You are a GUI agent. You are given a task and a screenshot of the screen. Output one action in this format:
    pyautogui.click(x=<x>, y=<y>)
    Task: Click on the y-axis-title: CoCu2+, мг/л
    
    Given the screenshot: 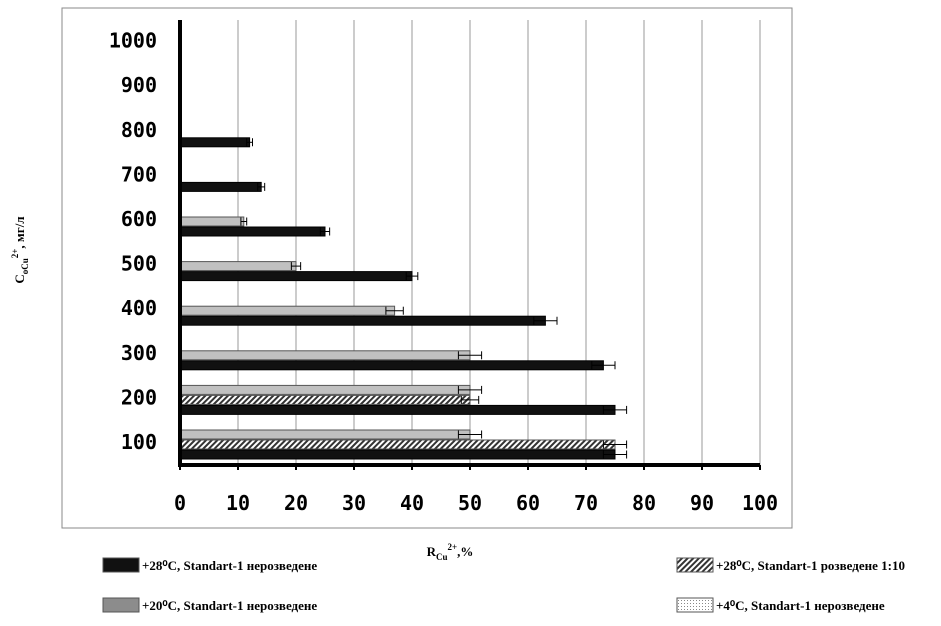 What is the action you would take?
    pyautogui.click(x=20, y=249)
    